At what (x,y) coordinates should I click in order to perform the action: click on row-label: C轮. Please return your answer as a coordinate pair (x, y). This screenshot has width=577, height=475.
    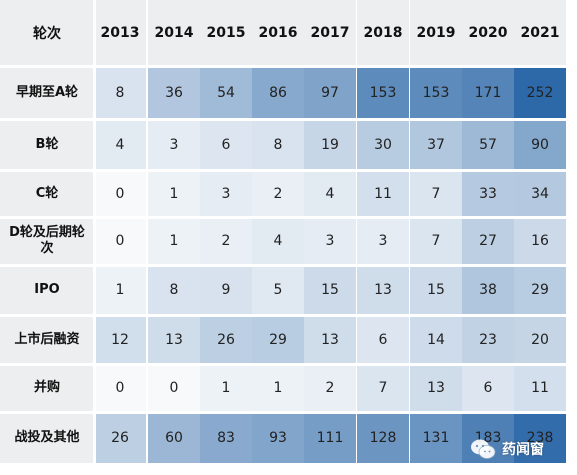
    Looking at the image, I should click on (47, 193).